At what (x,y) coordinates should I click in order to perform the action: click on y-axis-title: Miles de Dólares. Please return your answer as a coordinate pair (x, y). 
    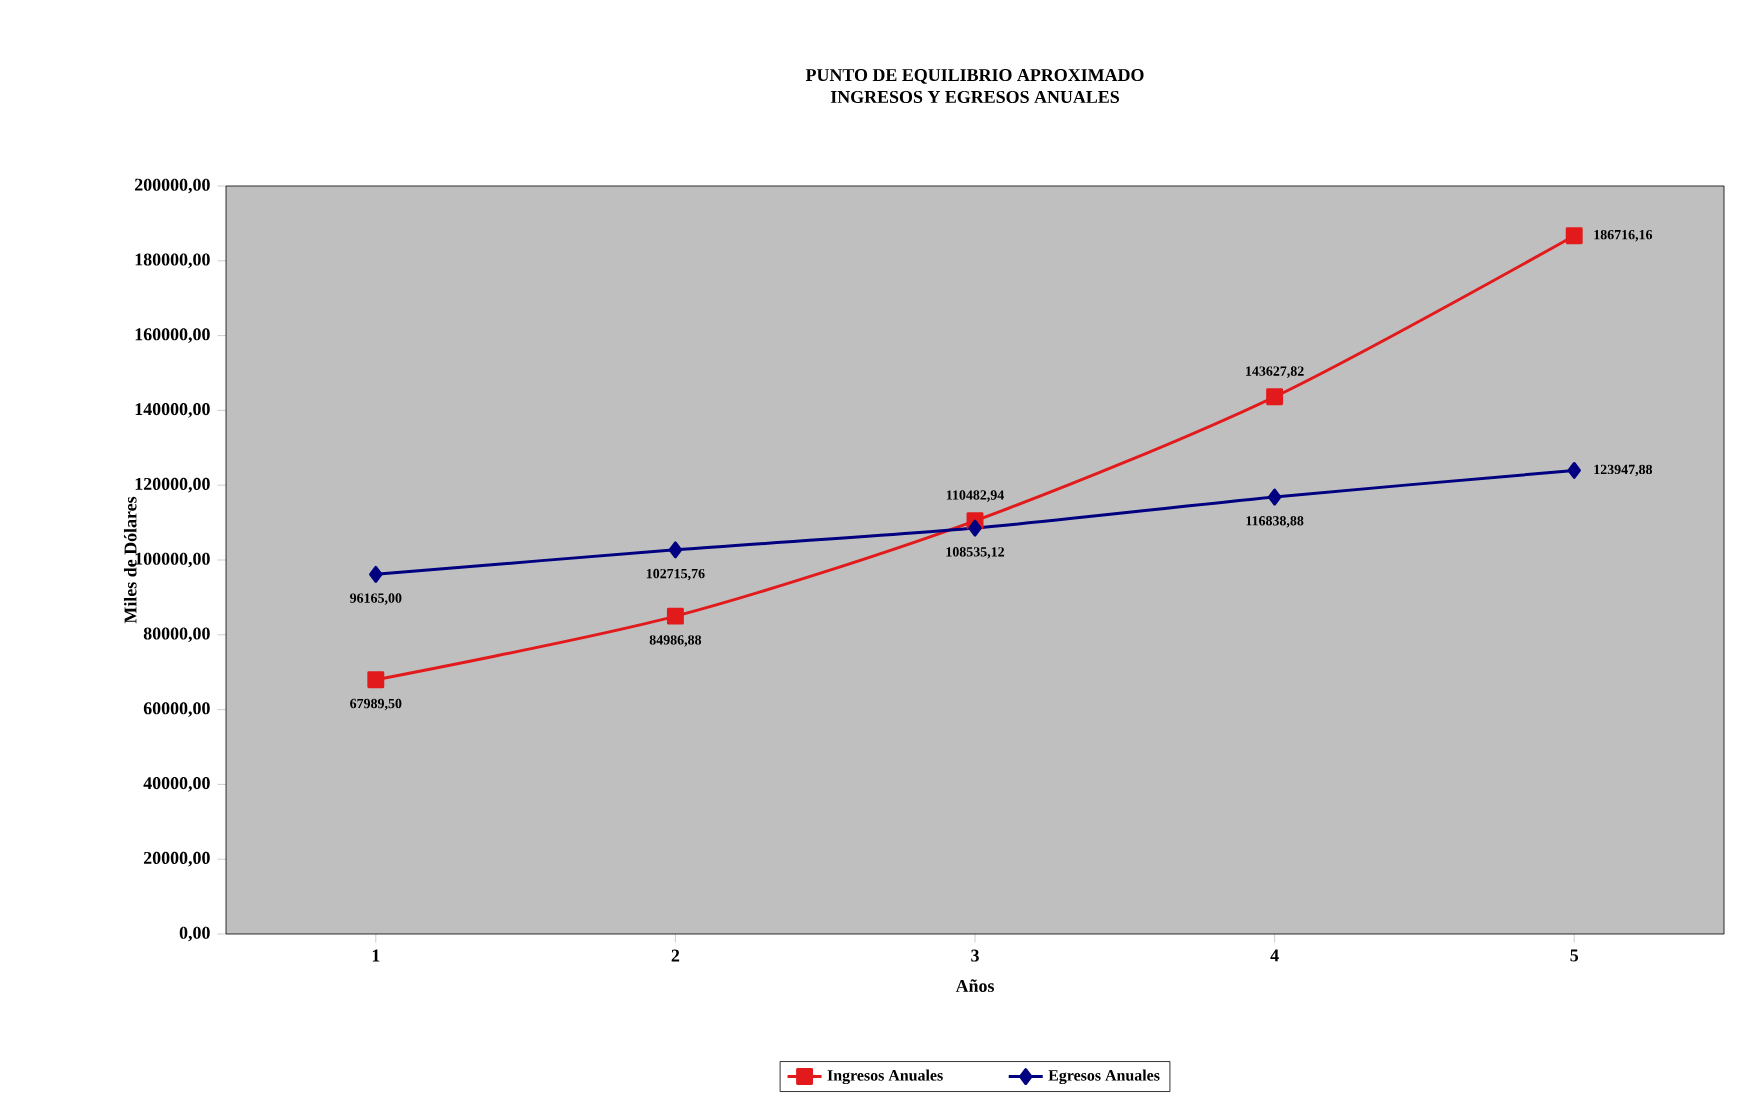
    Looking at the image, I should click on (130, 560).